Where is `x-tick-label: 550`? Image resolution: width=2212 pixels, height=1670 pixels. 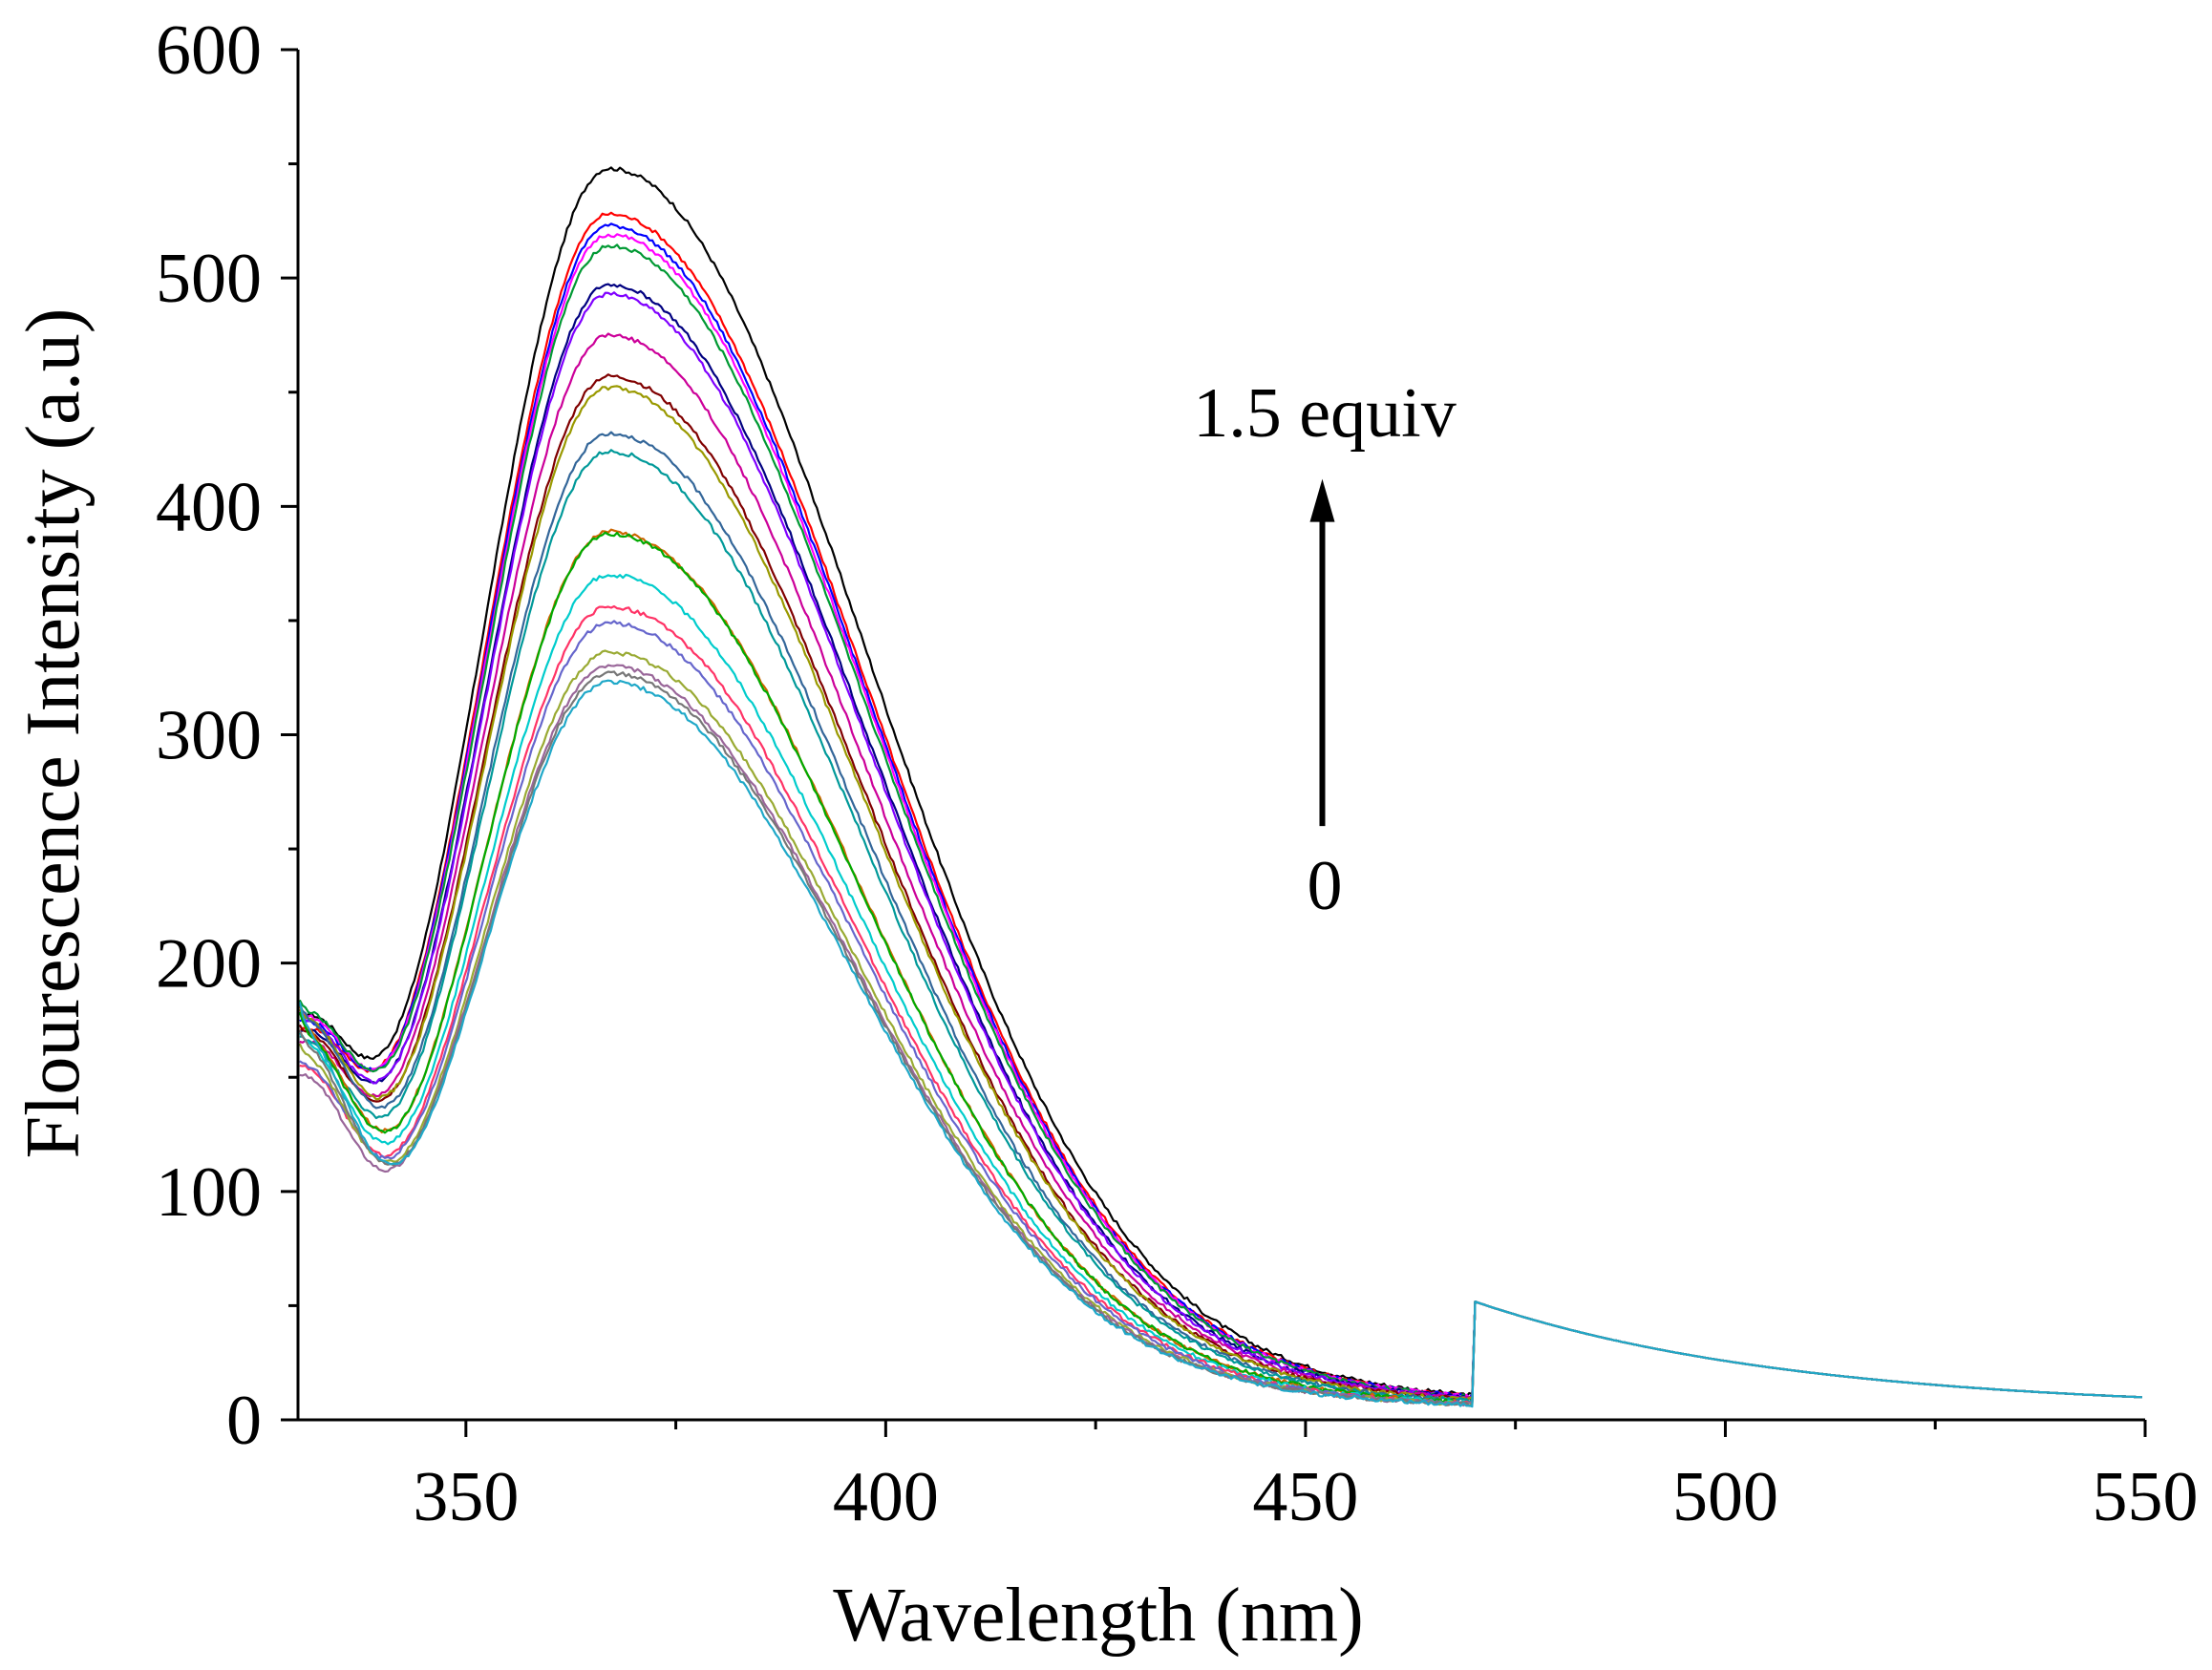
x-tick-label: 550 is located at coordinates (2146, 1497).